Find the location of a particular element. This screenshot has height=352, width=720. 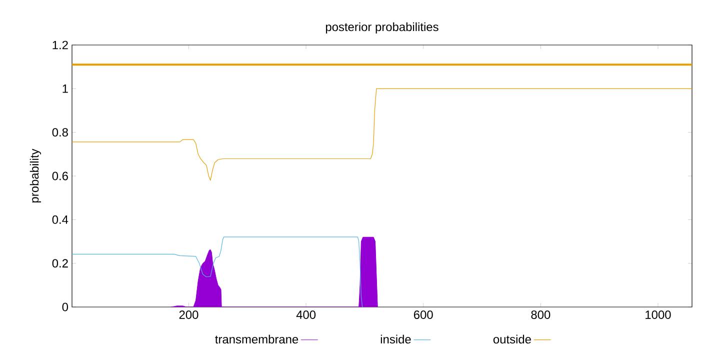

y-tick-label: 0 is located at coordinates (65, 307).